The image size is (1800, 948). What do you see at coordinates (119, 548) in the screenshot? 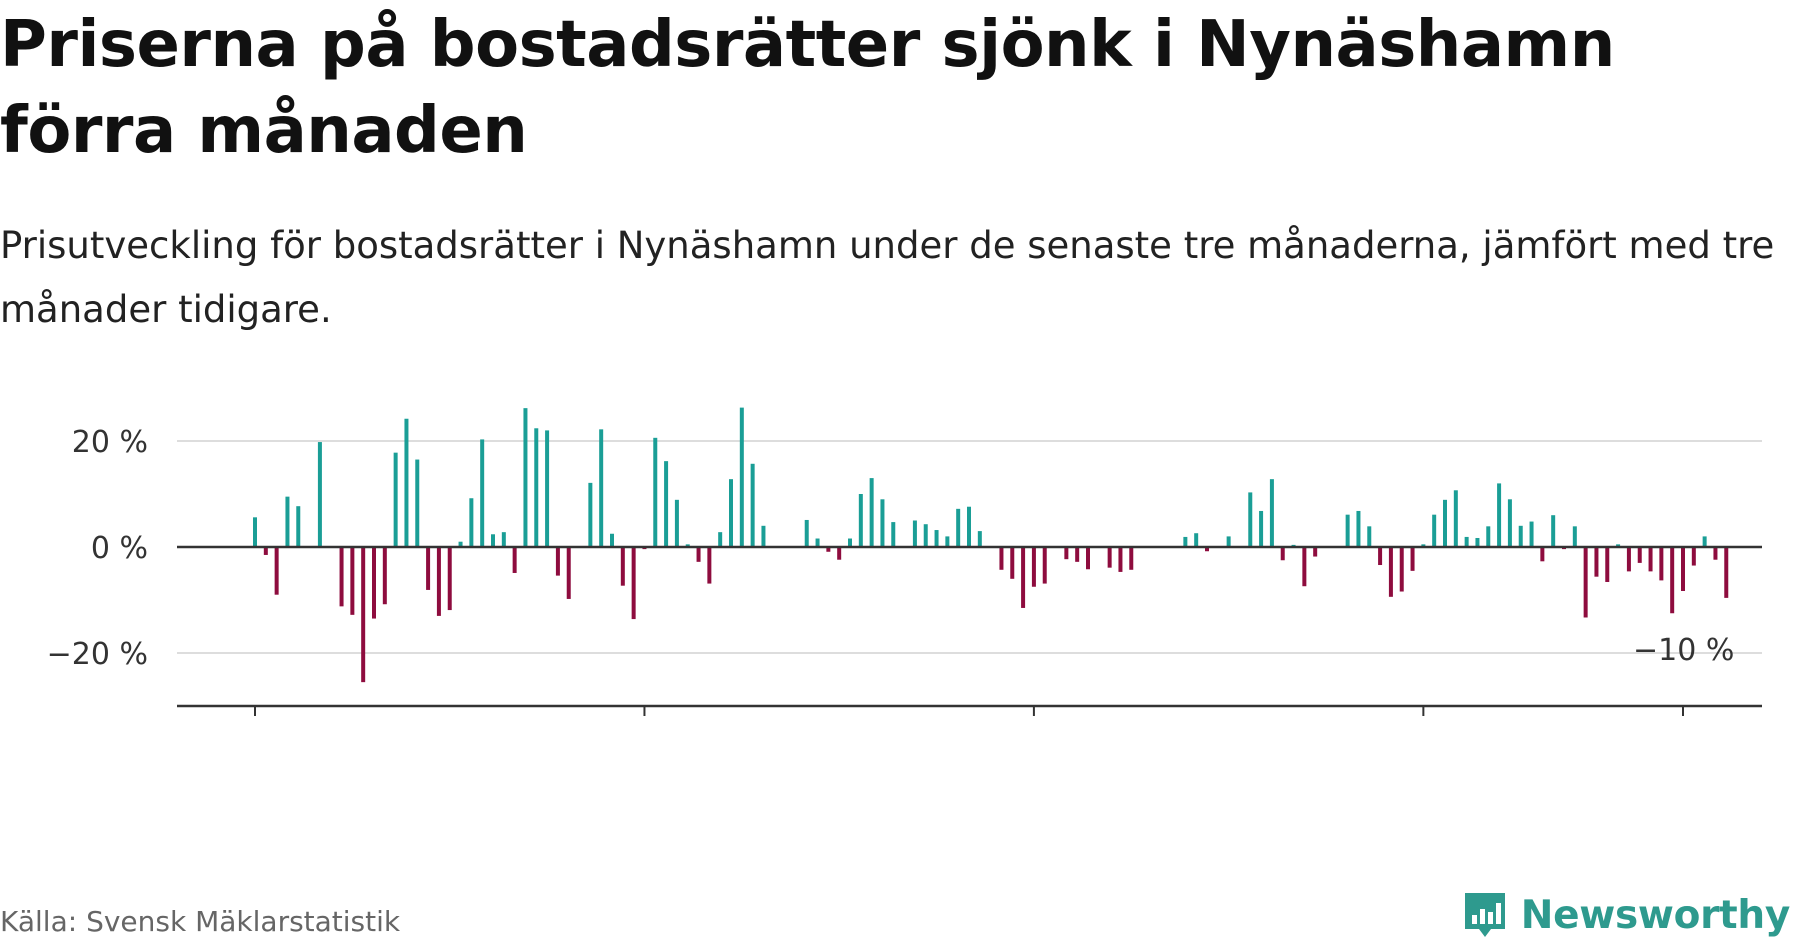
I see `y-tick-label: 0 %` at bounding box center [119, 548].